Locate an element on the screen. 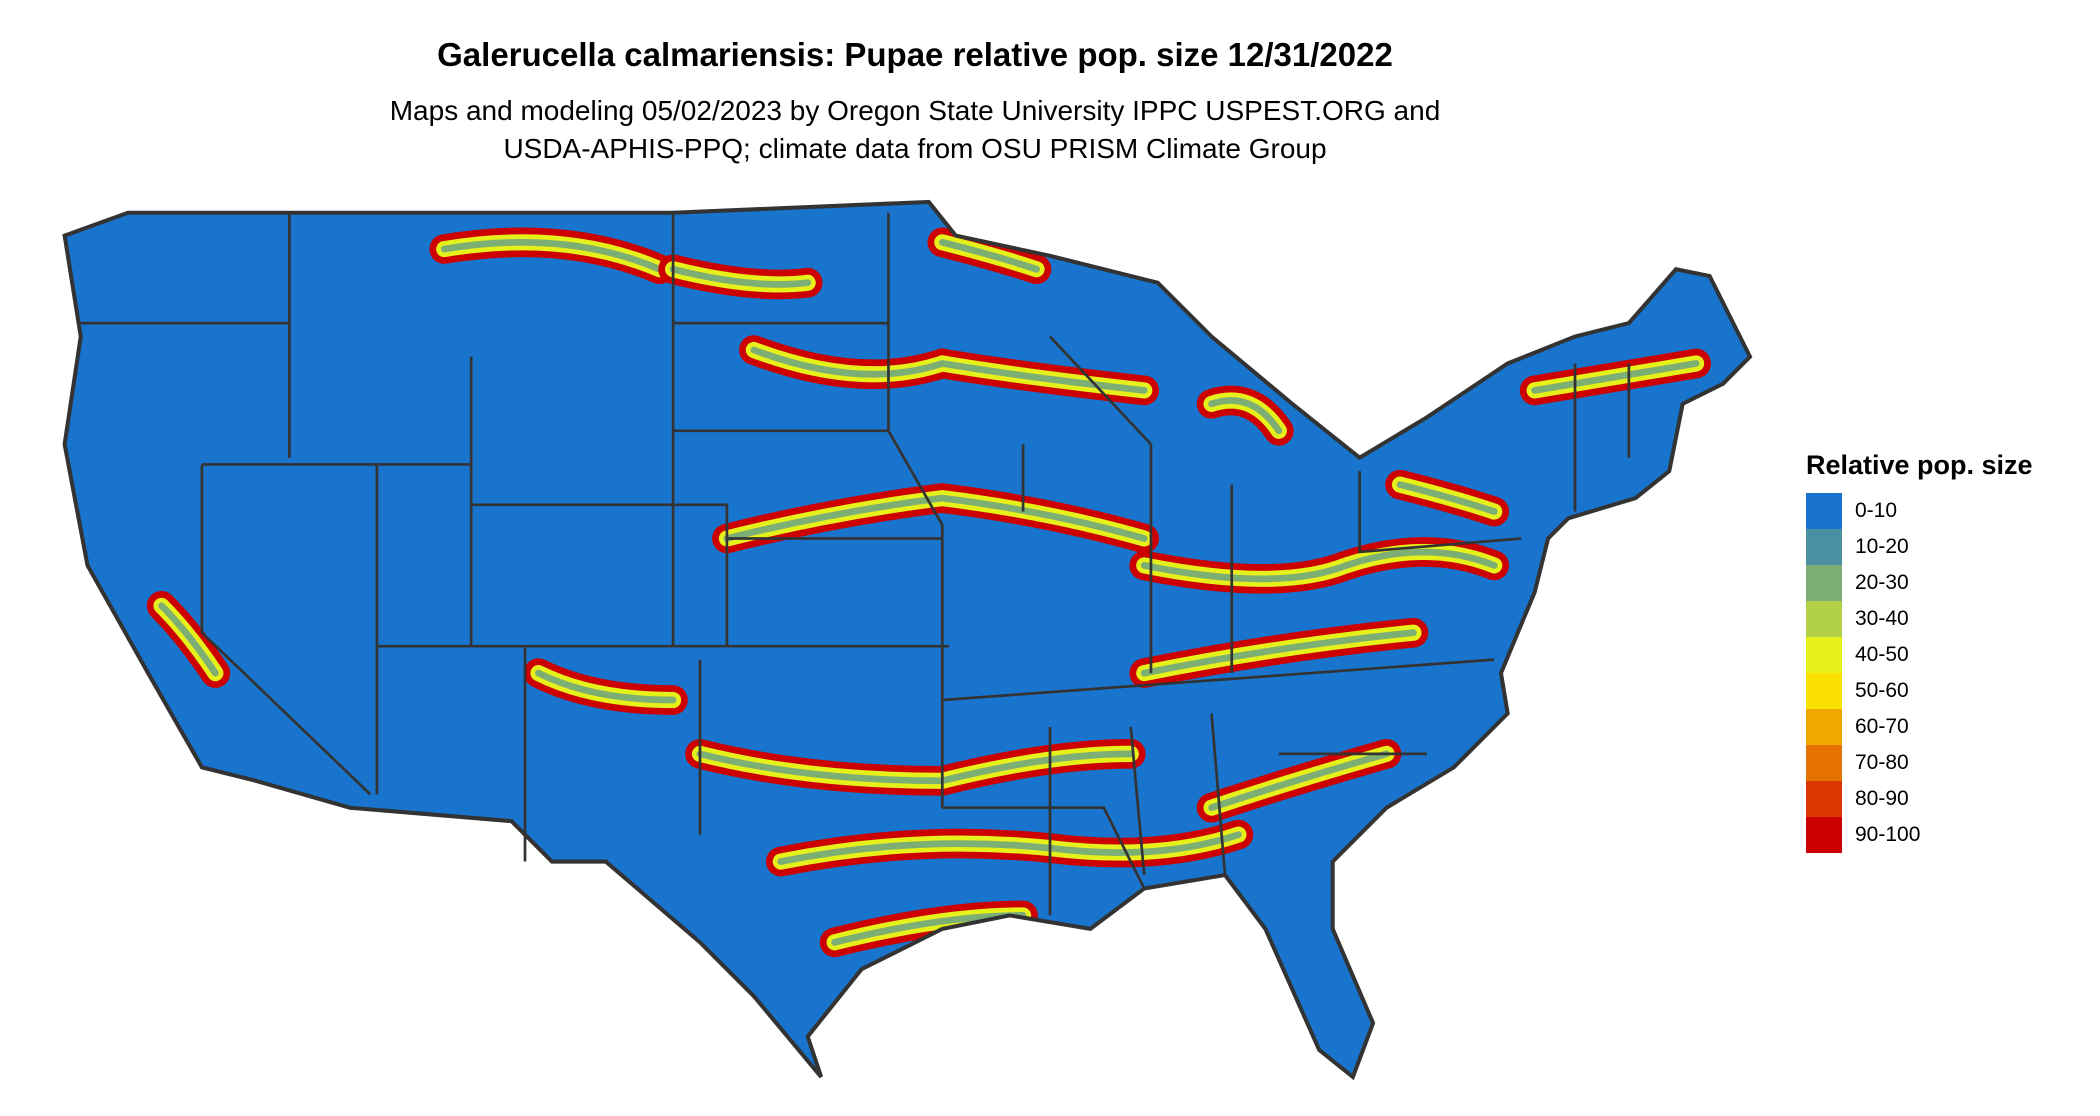  legend-item: 90-100 is located at coordinates (1919, 835).